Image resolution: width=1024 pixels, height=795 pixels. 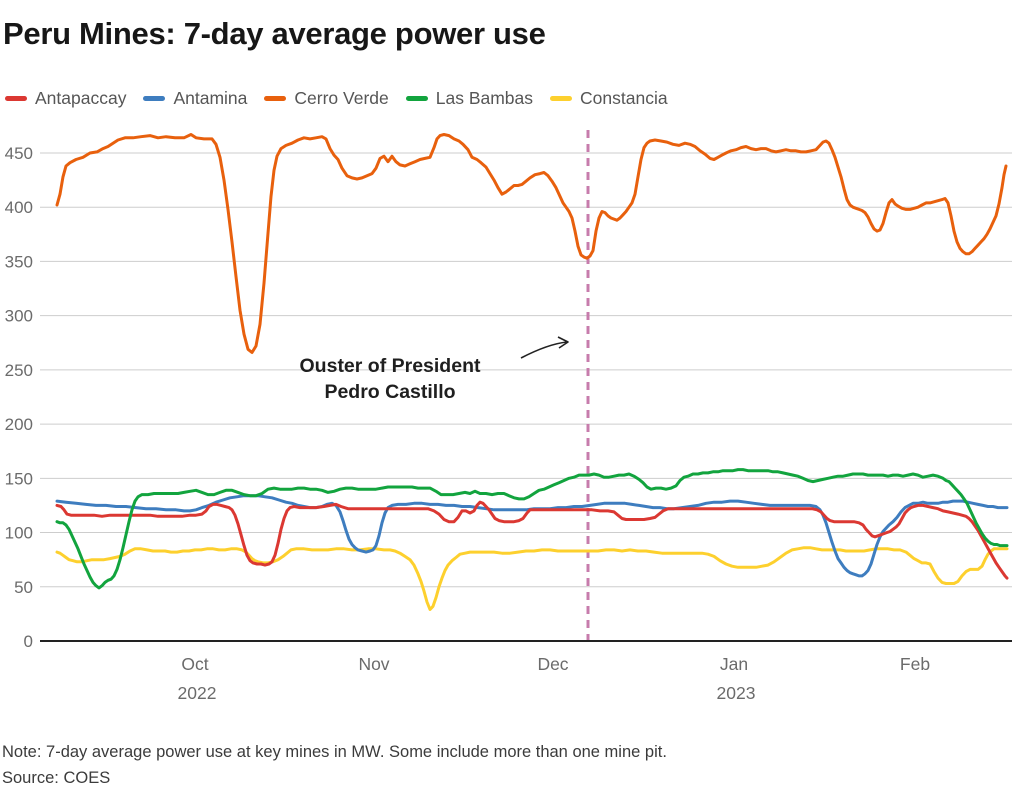 I want to click on event-annotation-line2: Pedro Castillo, so click(x=390, y=392).